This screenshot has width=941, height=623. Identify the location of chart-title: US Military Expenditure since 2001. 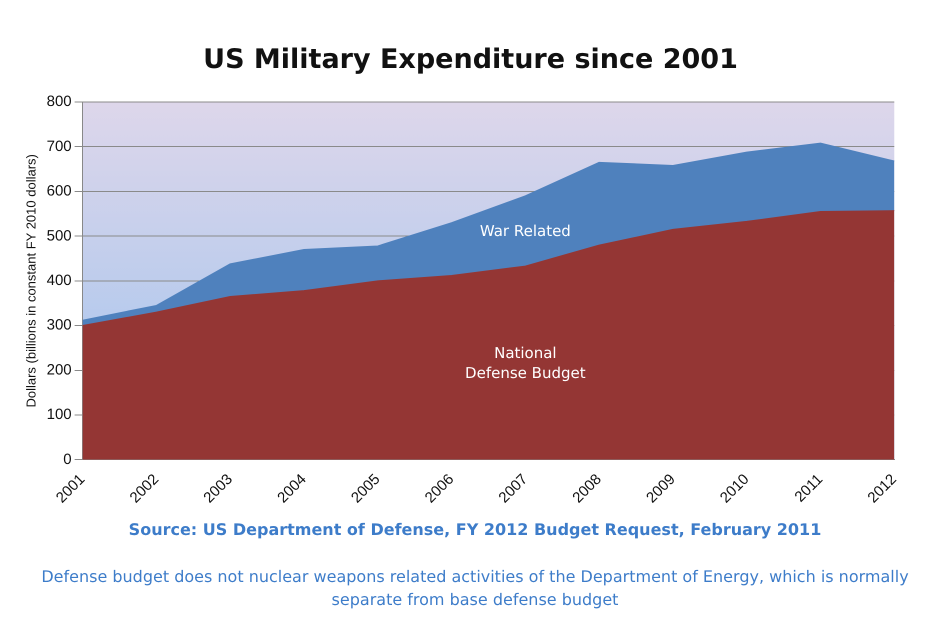
(470, 59).